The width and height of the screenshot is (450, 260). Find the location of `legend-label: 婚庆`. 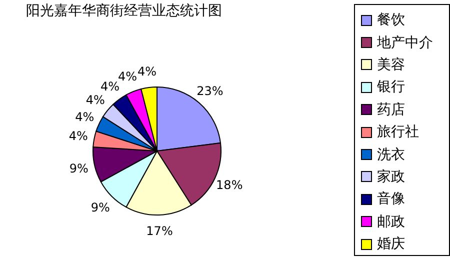

legend-label: 婚庆 is located at coordinates (391, 244).